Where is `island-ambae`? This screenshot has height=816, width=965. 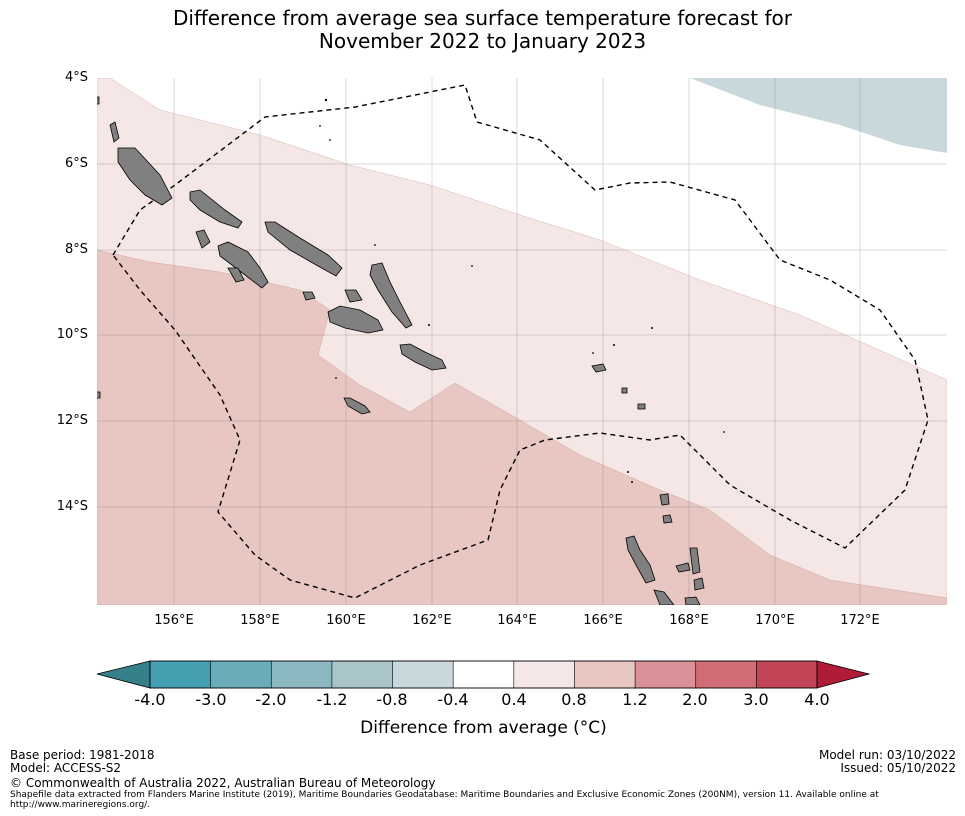 island-ambae is located at coordinates (683, 567).